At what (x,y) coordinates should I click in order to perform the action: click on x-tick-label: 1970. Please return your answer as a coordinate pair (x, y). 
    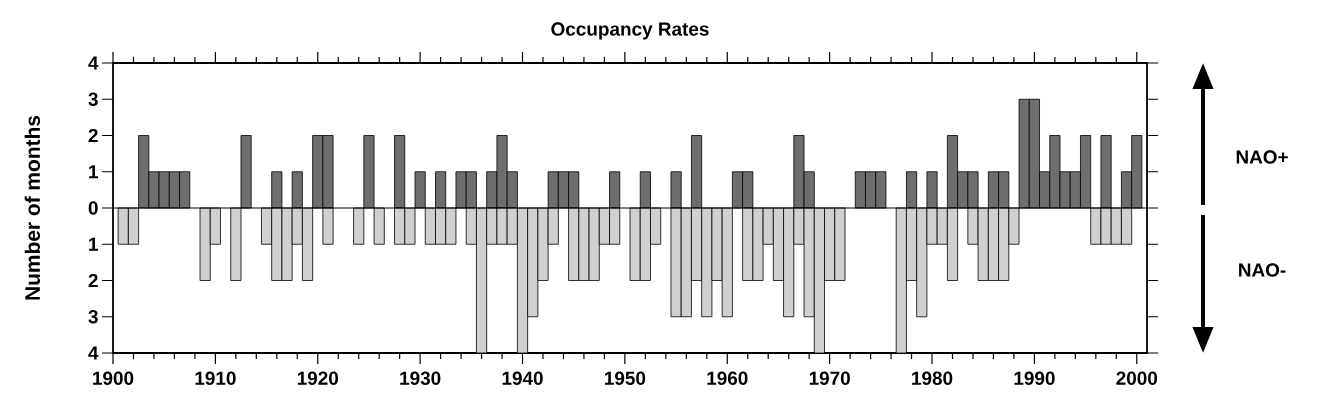
    Looking at the image, I should click on (829, 378).